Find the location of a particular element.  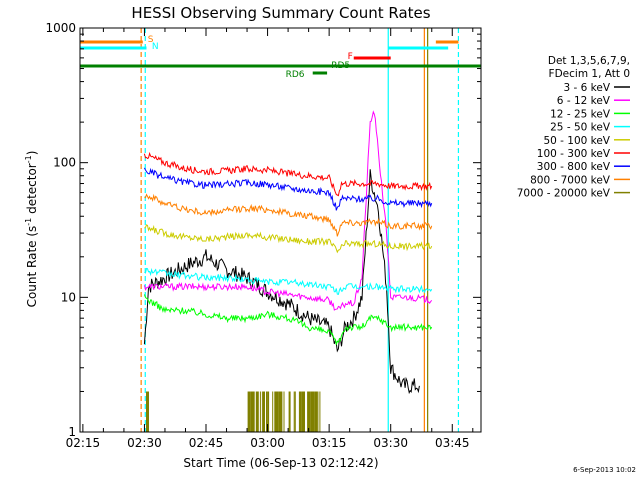

y-axis-label-sup-1: -1 is located at coordinates (28, 222).